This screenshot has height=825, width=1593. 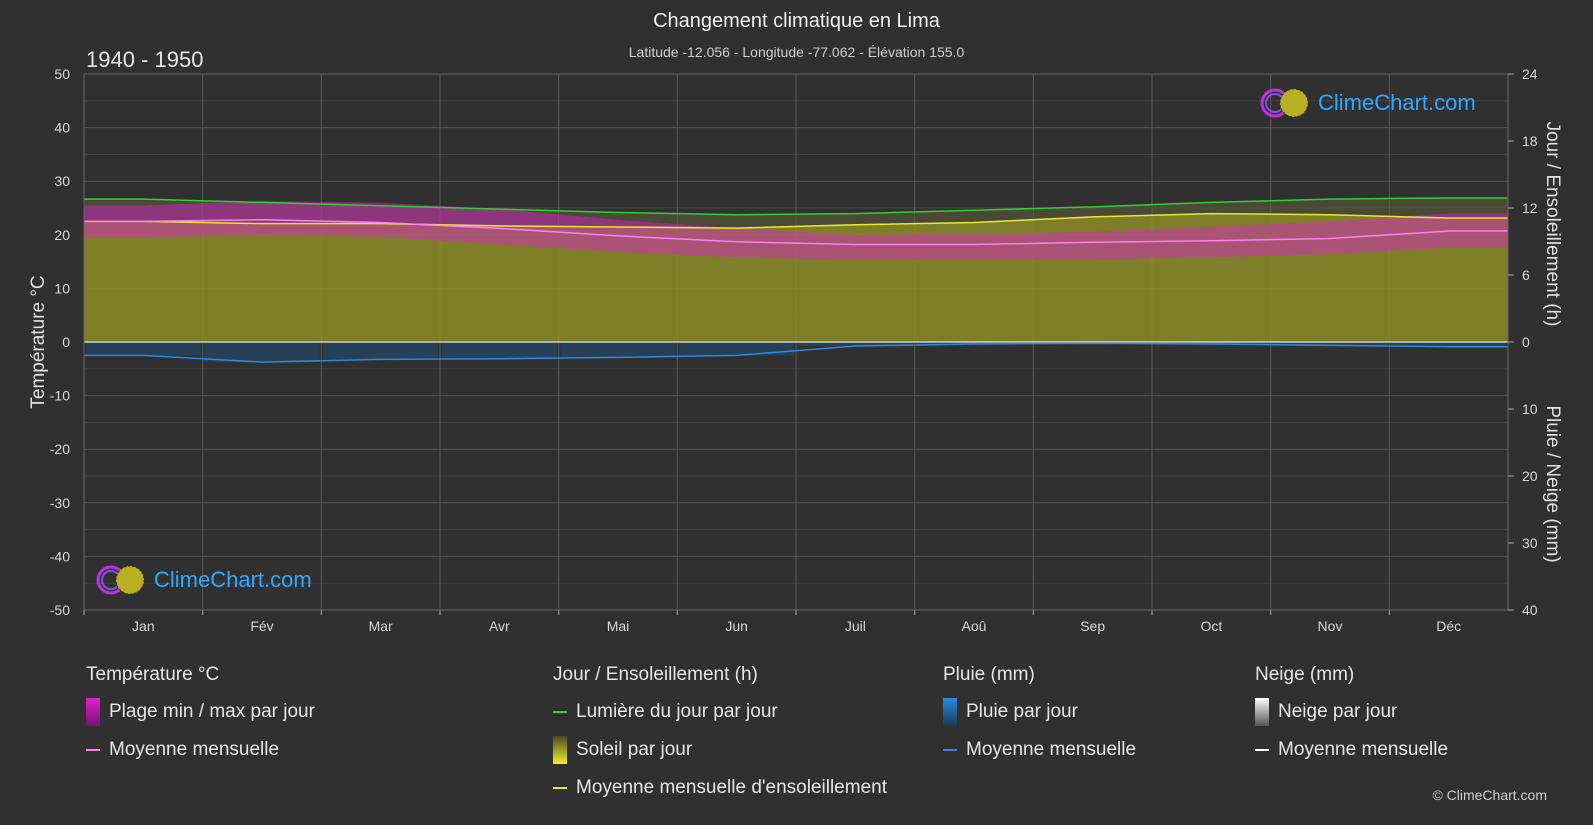 What do you see at coordinates (499, 626) in the screenshot?
I see `x-tick-label: Avr` at bounding box center [499, 626].